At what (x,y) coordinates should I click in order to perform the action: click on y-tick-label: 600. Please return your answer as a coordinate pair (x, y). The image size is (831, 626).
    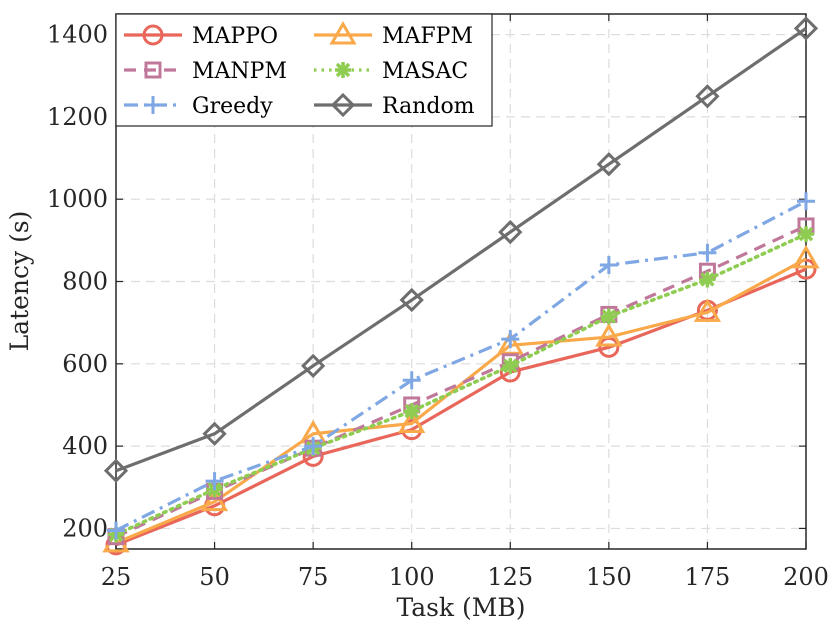
    Looking at the image, I should click on (85, 364).